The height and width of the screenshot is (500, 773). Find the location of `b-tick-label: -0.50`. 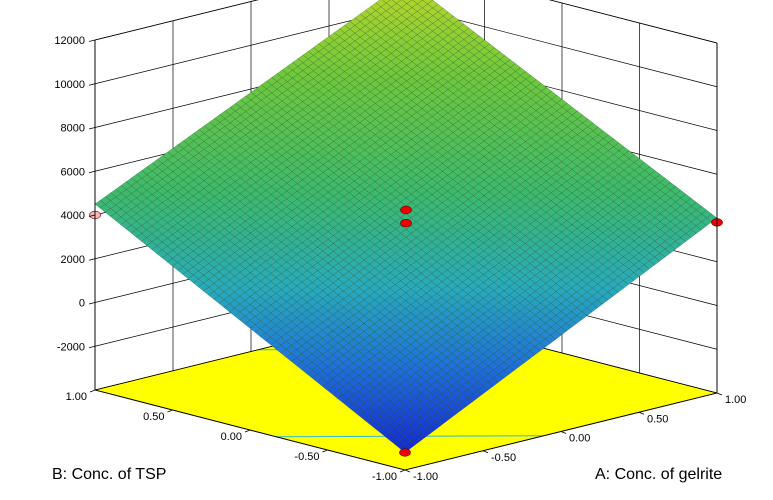

b-tick-label: -0.50 is located at coordinates (306, 457).